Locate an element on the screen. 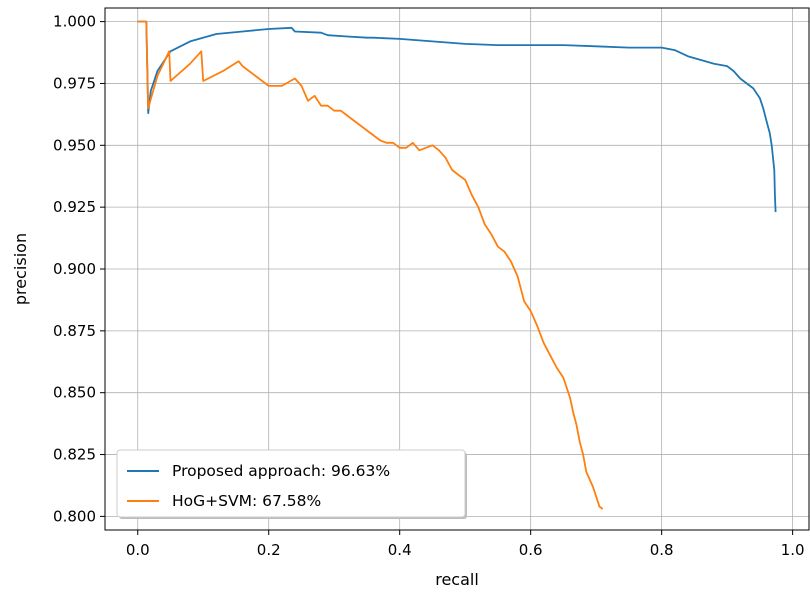  y-tick-label: 0.875 is located at coordinates (74, 331).